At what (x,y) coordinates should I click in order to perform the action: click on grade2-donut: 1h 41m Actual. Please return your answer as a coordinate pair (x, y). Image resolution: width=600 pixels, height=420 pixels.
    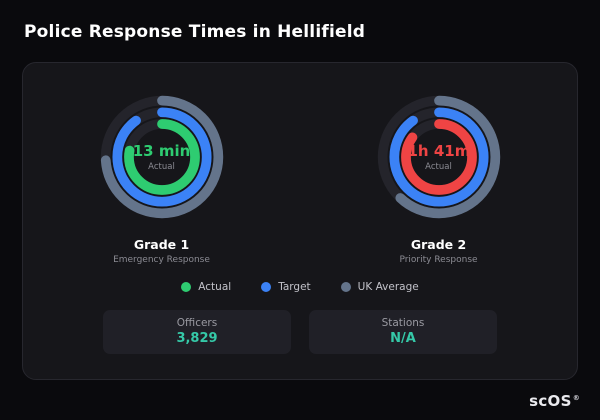
    Looking at the image, I should click on (439, 157).